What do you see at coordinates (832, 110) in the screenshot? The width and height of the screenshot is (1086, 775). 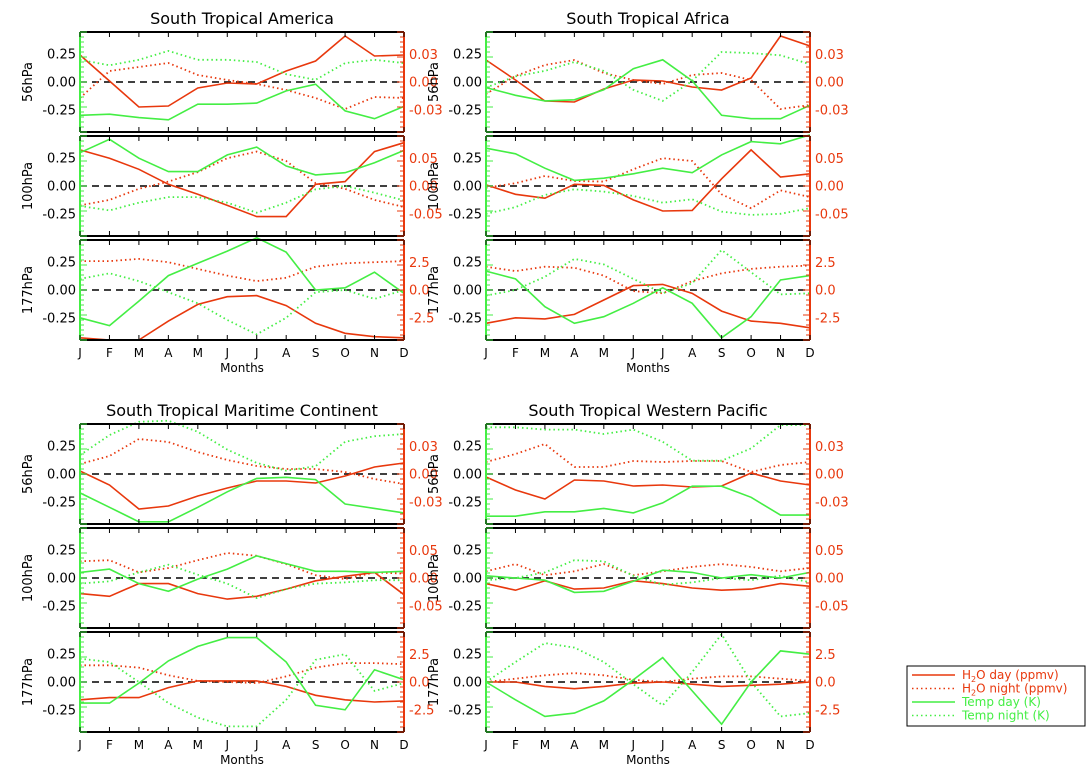 I see `right-tick-label: -0.03` at bounding box center [832, 110].